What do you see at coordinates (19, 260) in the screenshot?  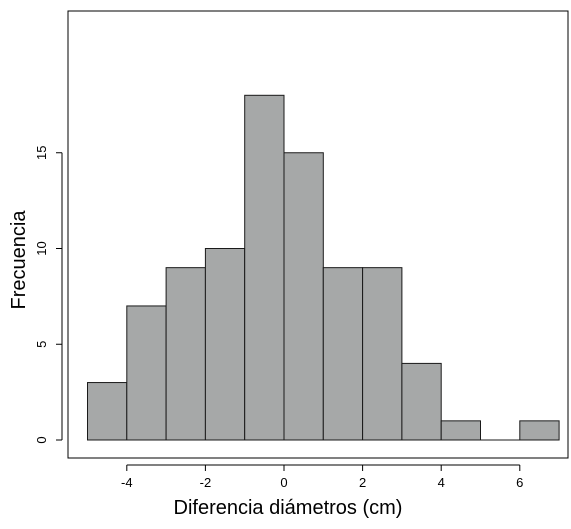 I see `y-axis-title: Frecuencia` at bounding box center [19, 260].